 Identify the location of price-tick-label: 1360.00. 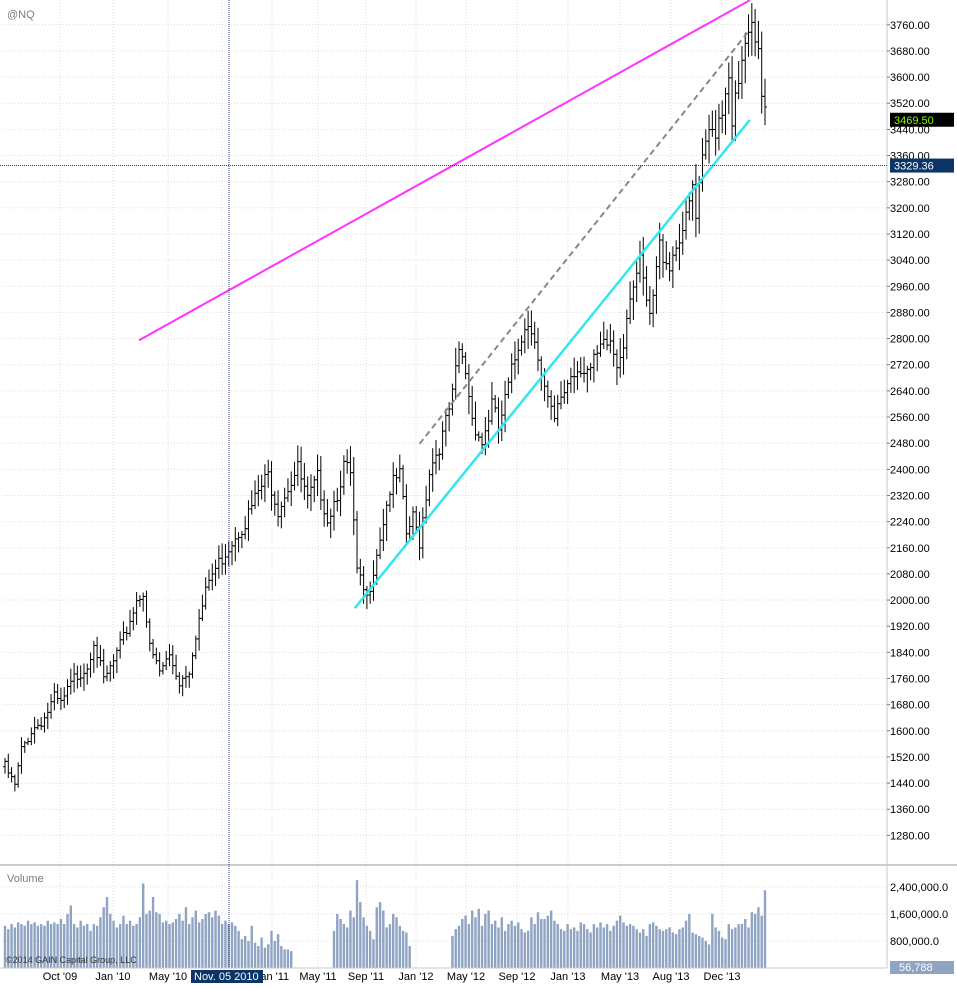
(910, 810).